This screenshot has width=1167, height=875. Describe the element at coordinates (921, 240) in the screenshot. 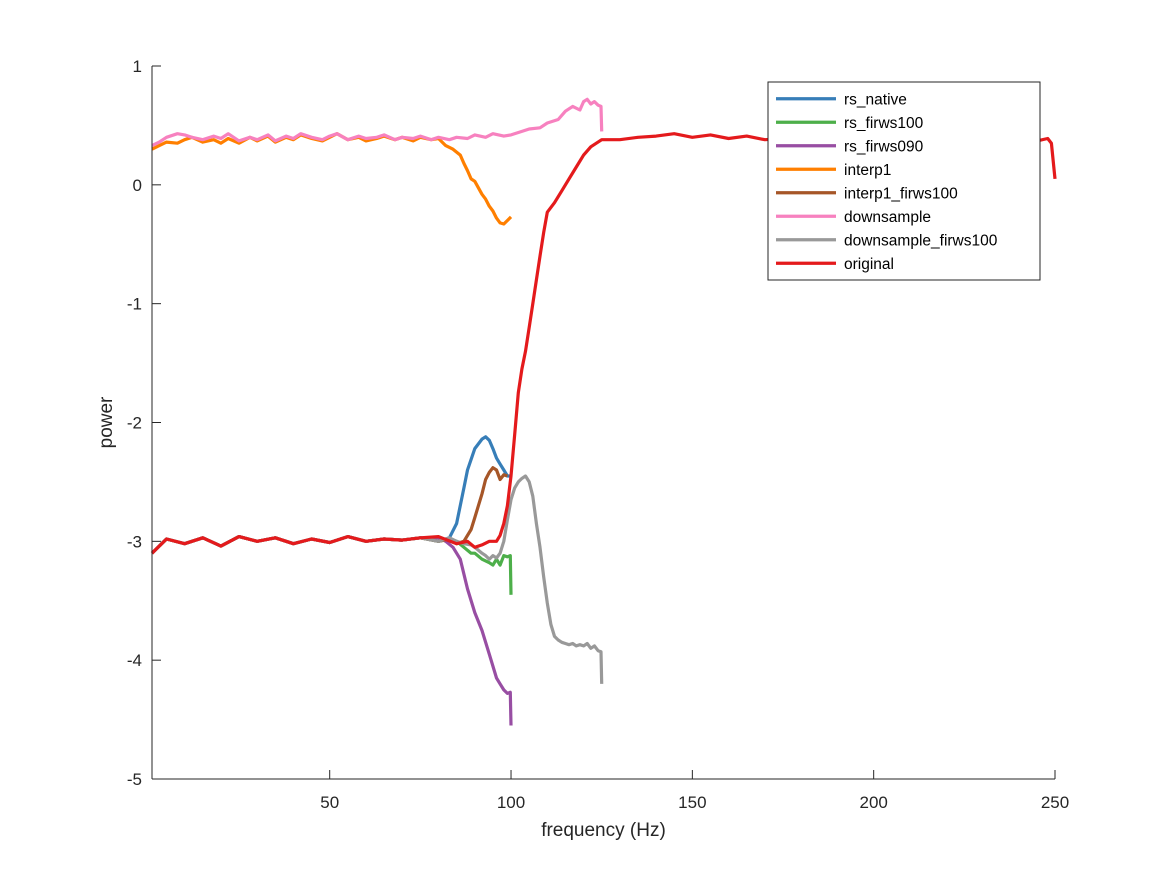

I see `legend-entry: downsample_firws100` at that location.